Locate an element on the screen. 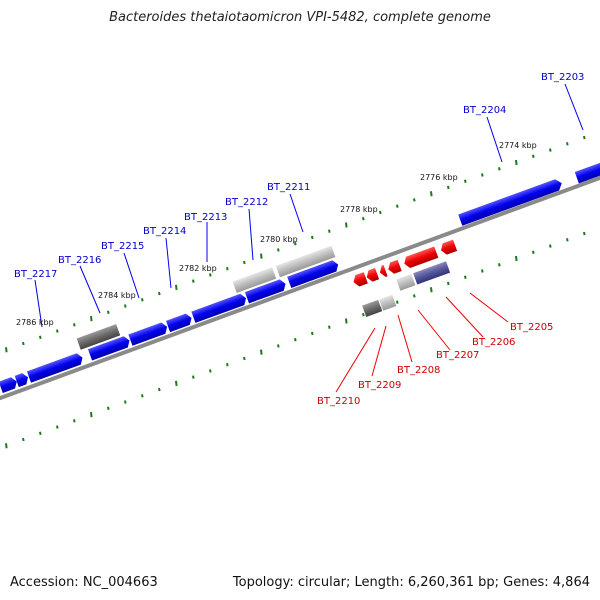 The image size is (600, 600). gene-label-forward: BT_2213 is located at coordinates (205, 217).